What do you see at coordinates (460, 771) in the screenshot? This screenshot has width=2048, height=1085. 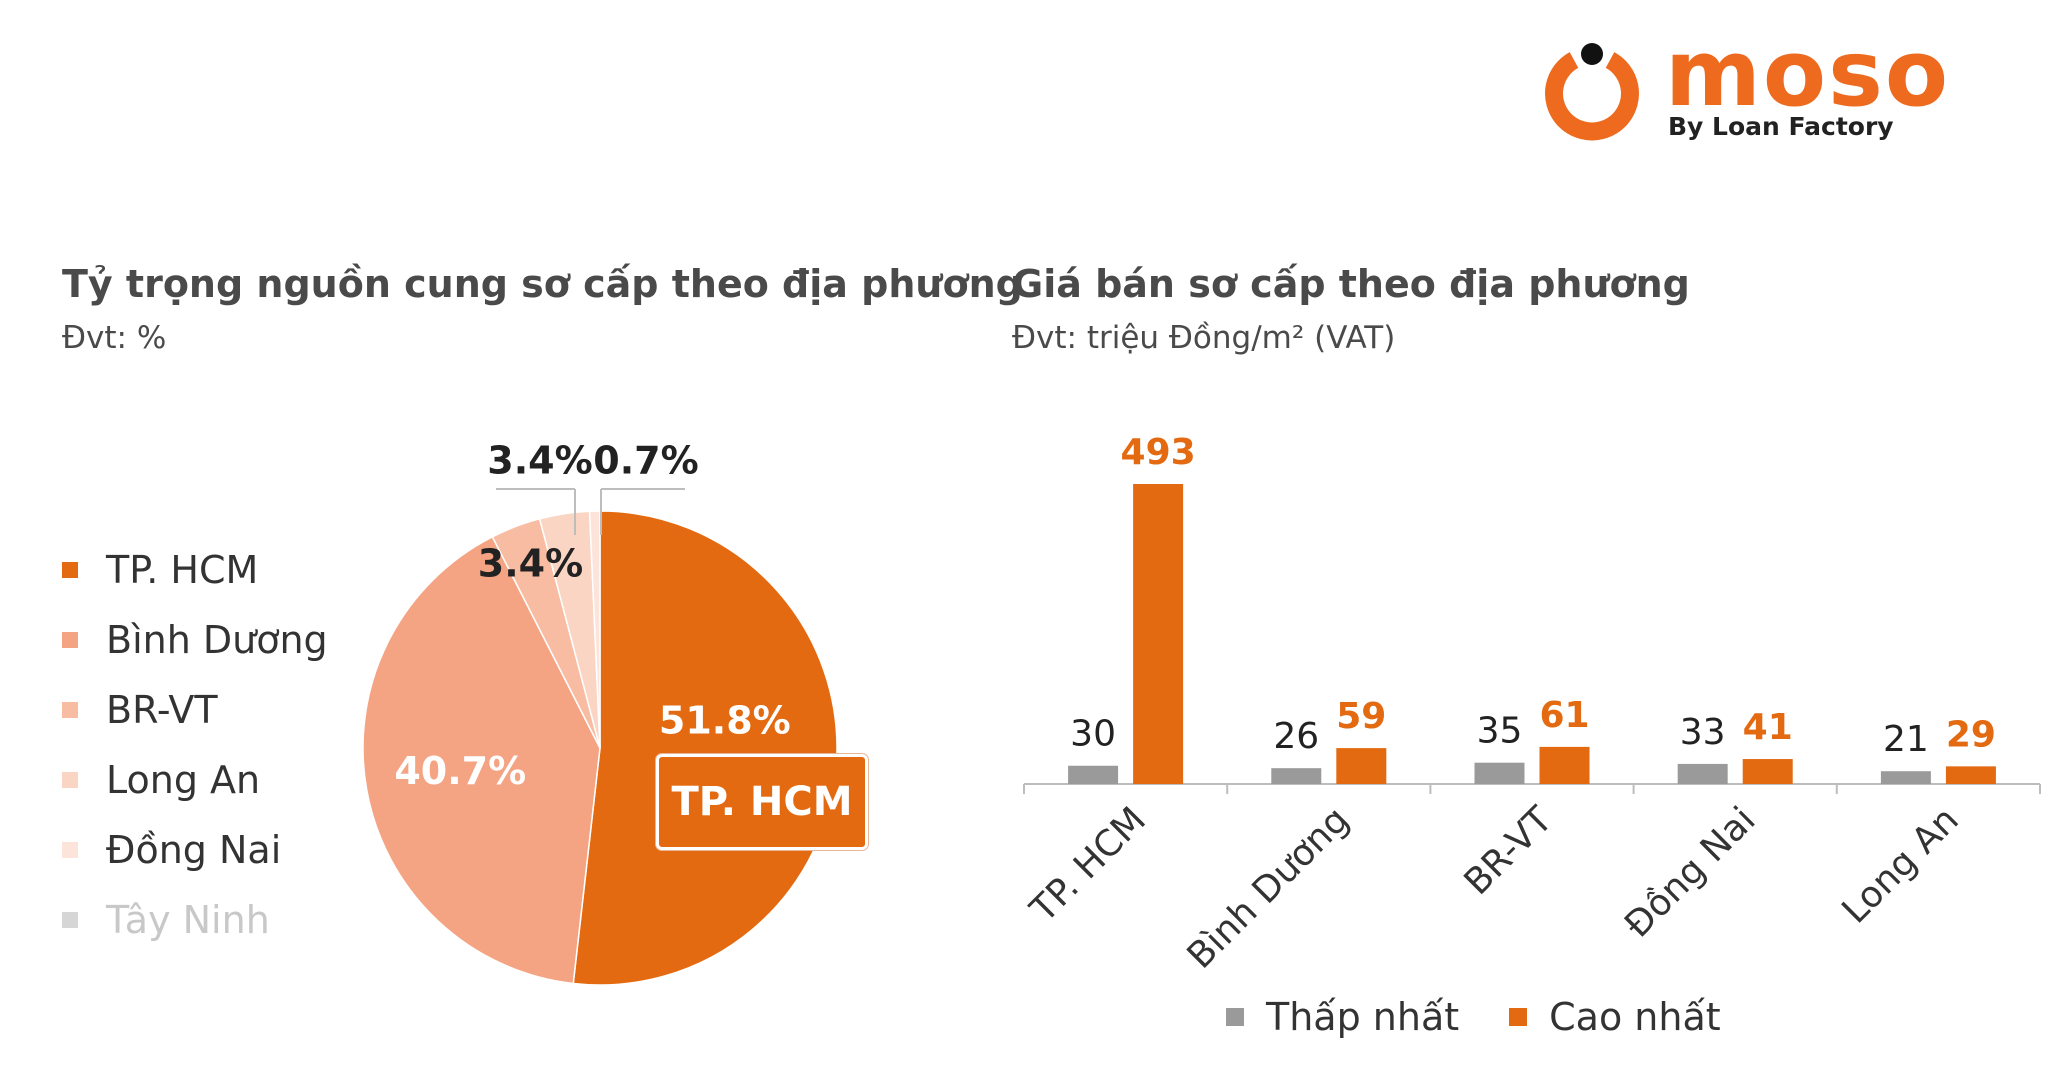 I see `pie-data-label-binh-duong: 40.7%` at bounding box center [460, 771].